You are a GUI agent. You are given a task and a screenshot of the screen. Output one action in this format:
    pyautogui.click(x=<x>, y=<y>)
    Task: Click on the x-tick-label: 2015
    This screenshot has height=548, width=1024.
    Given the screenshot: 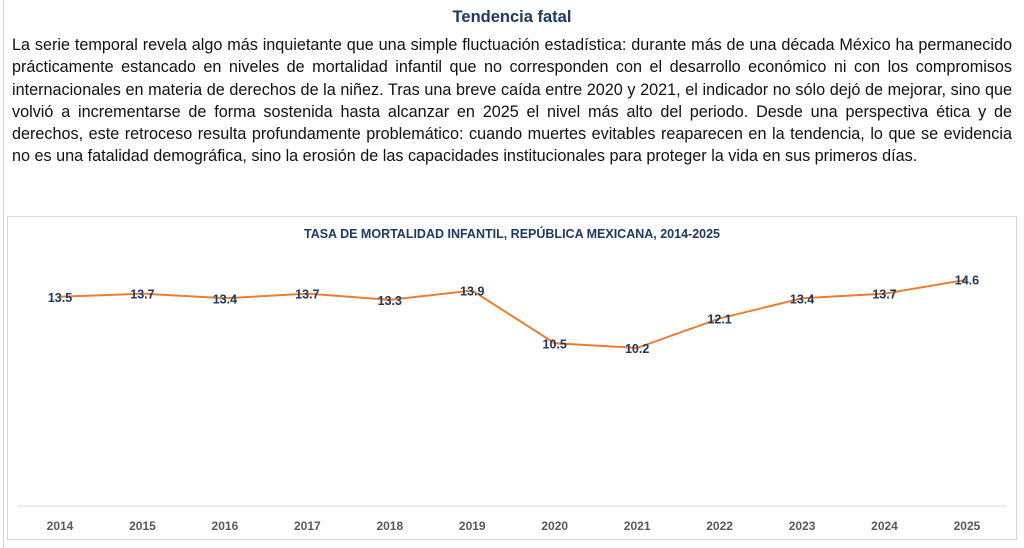 What is the action you would take?
    pyautogui.click(x=142, y=526)
    